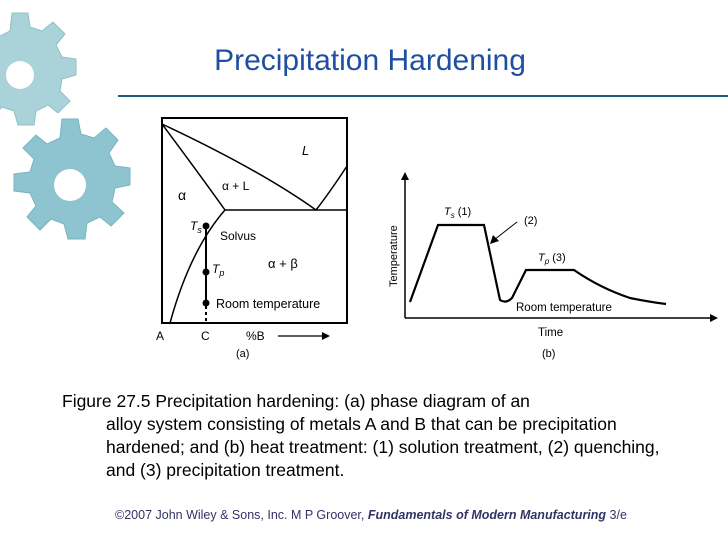  I want to click on label-ts: Ts, so click(196, 227).